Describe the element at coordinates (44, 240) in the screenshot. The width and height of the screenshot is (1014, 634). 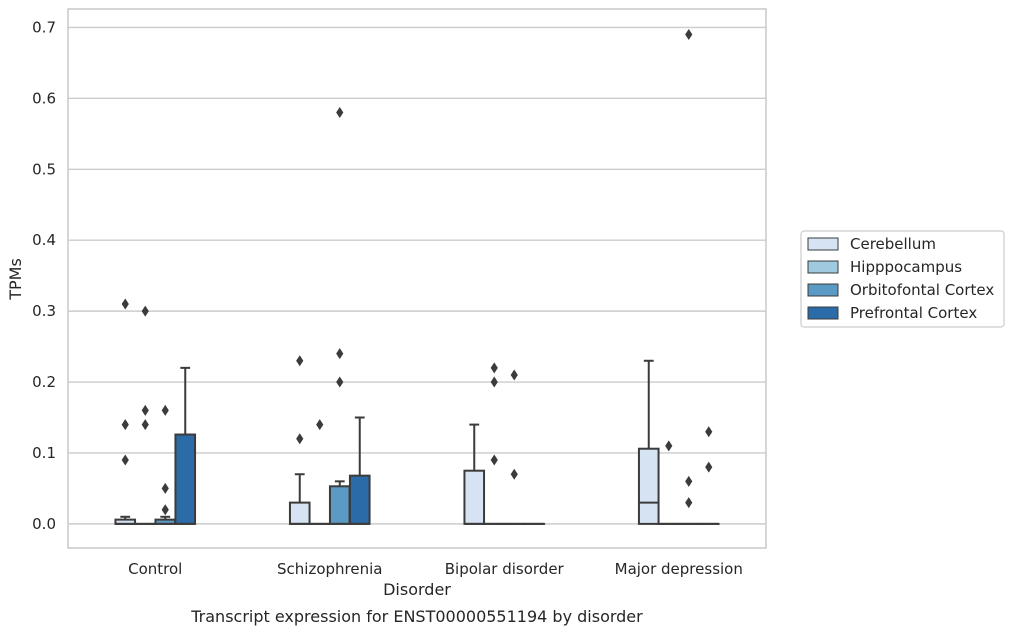
I see `y-tick-label: 0.4` at that location.